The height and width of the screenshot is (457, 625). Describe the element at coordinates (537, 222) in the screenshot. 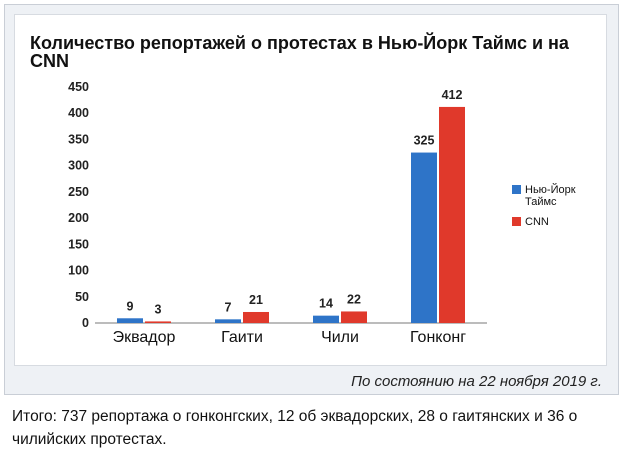

I see `legend-label: CNN` at that location.